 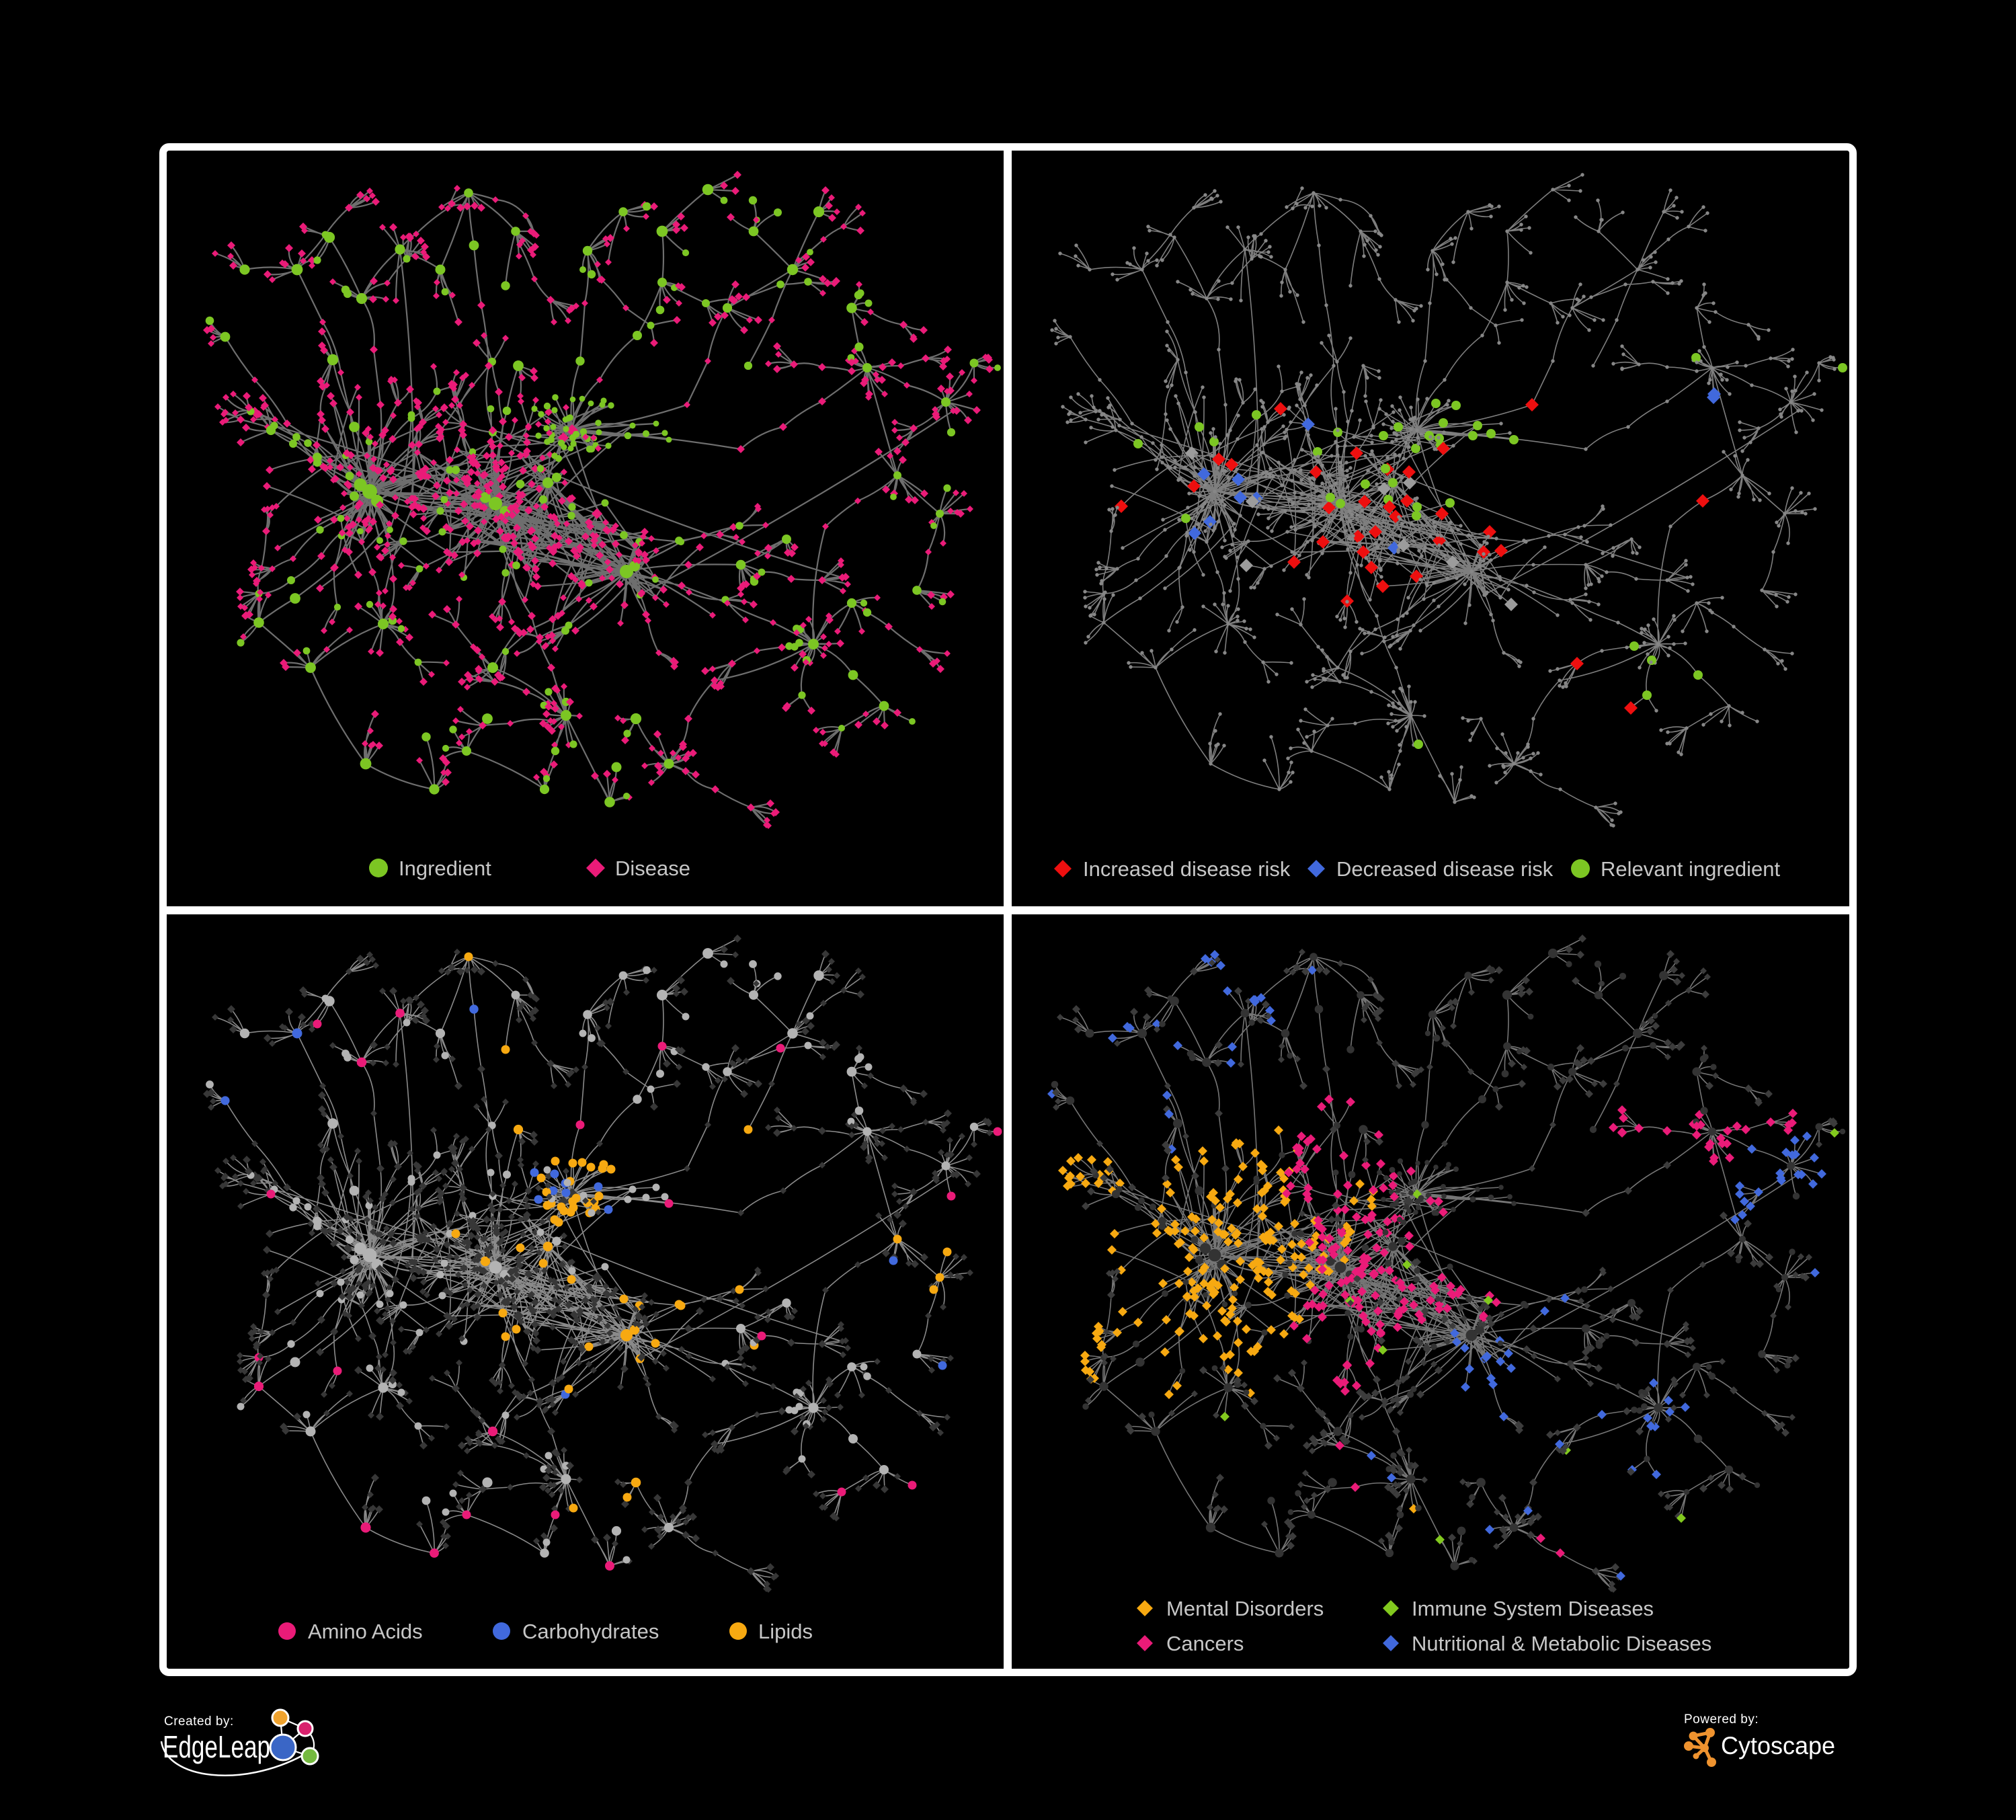 I want to click on svg-text: Decreased disease risk, so click(x=1445, y=869).